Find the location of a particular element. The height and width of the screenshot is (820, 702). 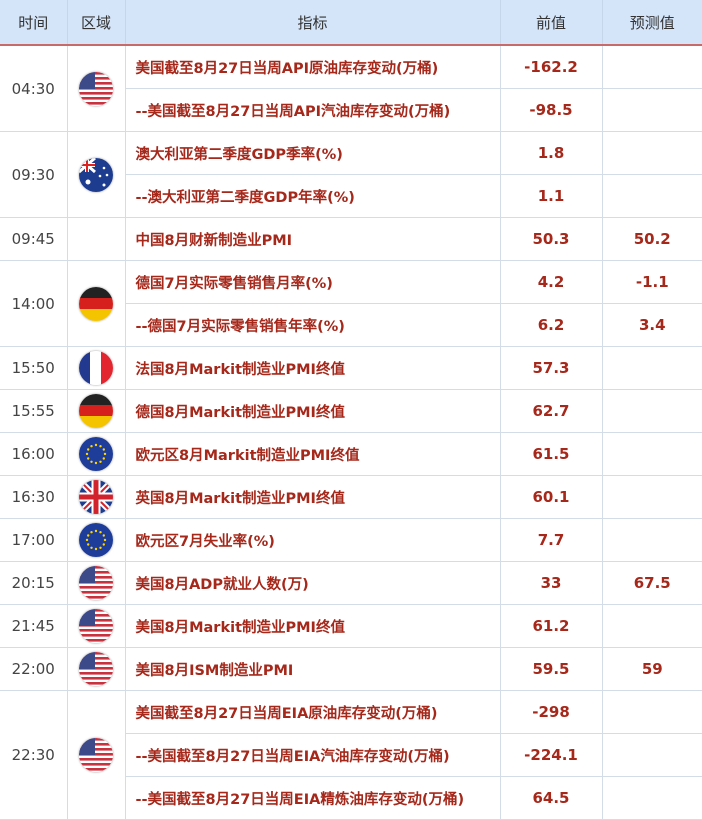

table-row: 17:00 欧元区7月失业率(%) 7.7 is located at coordinates (351, 540).